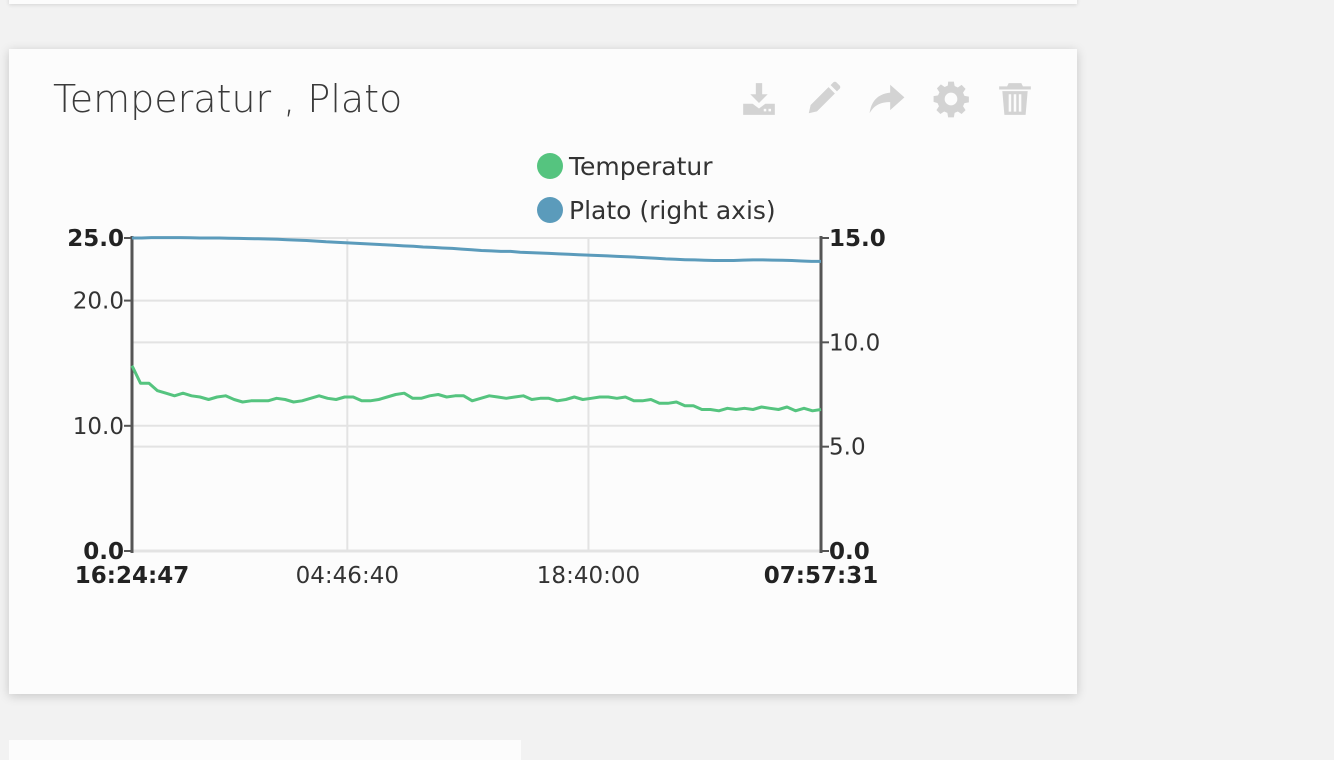 The height and width of the screenshot is (760, 1334). What do you see at coordinates (854, 343) in the screenshot?
I see `y-right-tick-label: 10.0` at bounding box center [854, 343].